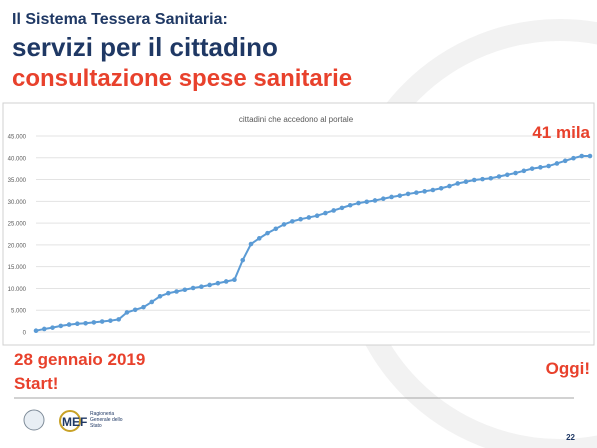 Image resolution: width=597 pixels, height=448 pixels. I want to click on y-tick-label: 15.000, so click(17, 268).